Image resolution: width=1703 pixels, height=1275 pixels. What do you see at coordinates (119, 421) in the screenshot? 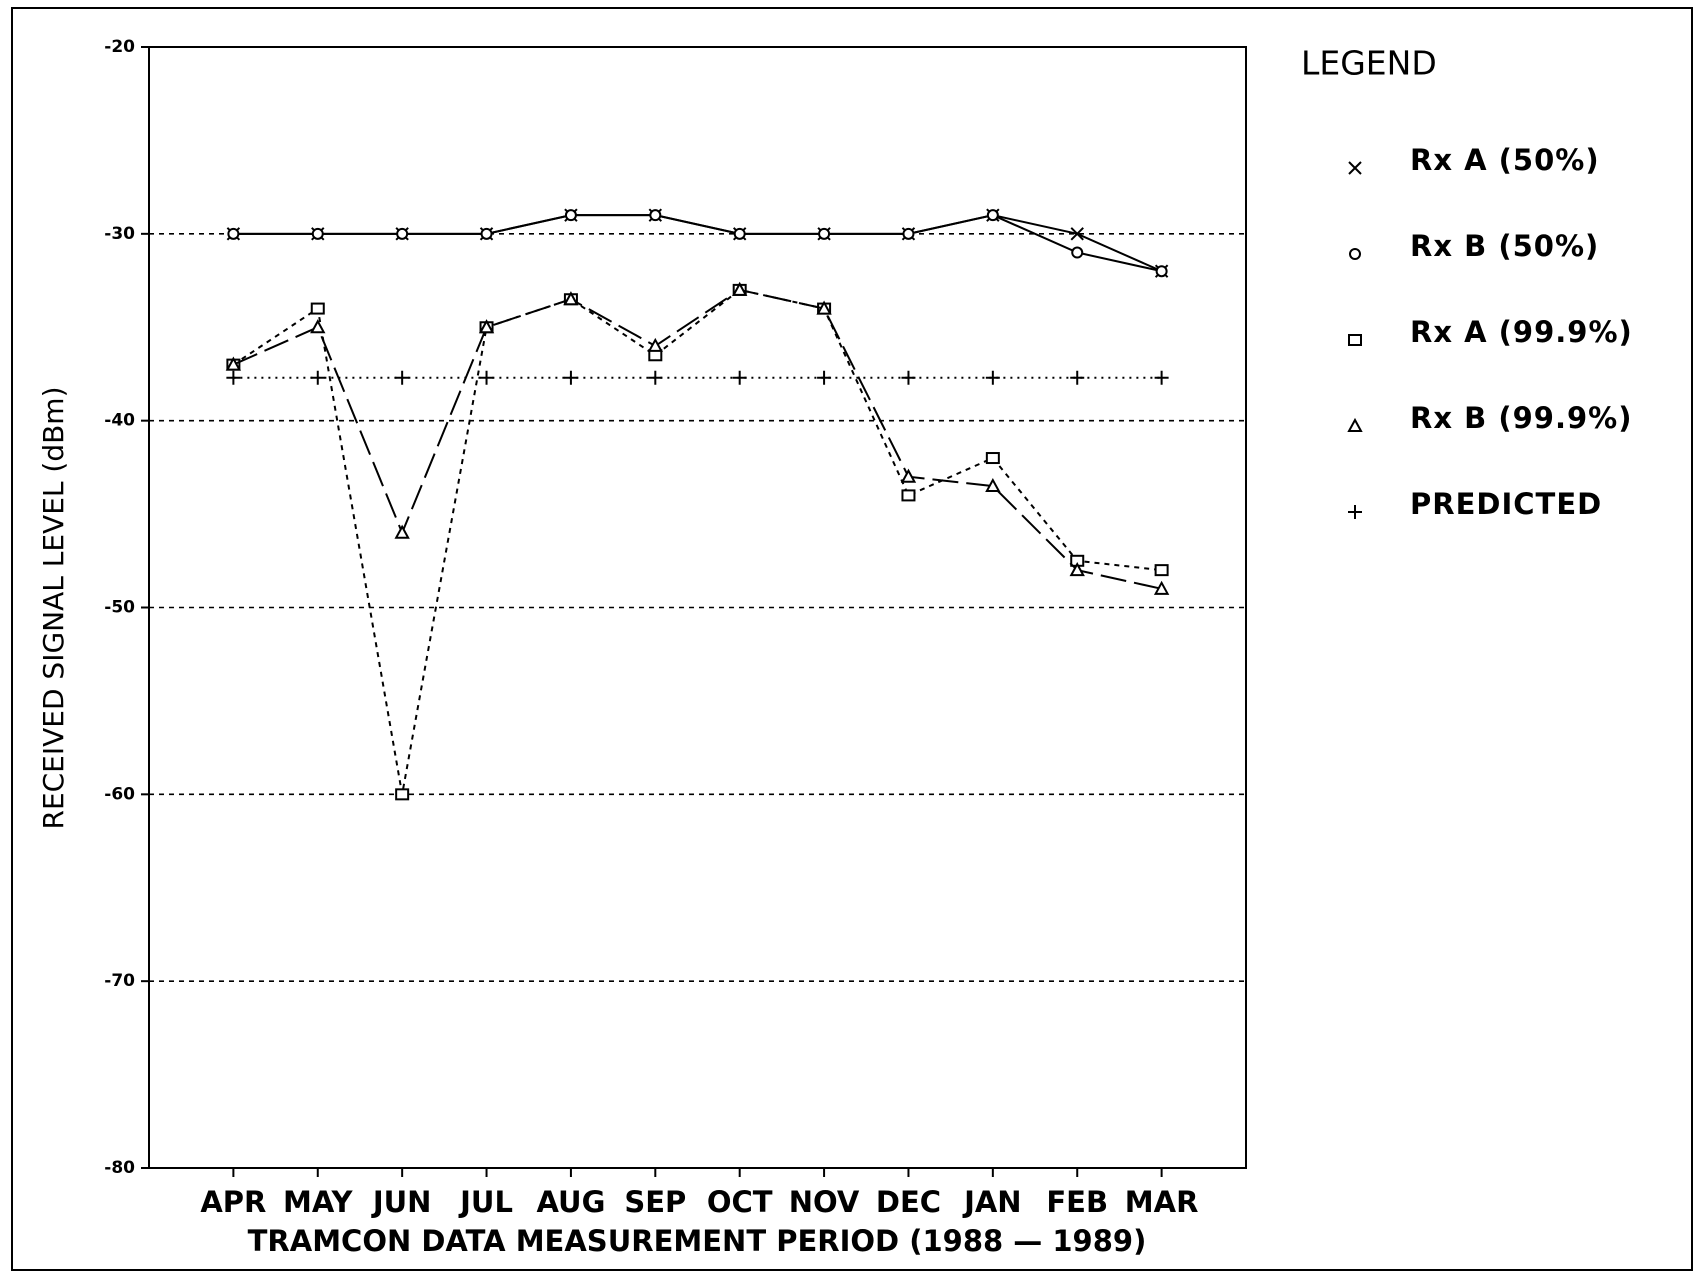
I see `y-tick-label: -40` at bounding box center [119, 421].